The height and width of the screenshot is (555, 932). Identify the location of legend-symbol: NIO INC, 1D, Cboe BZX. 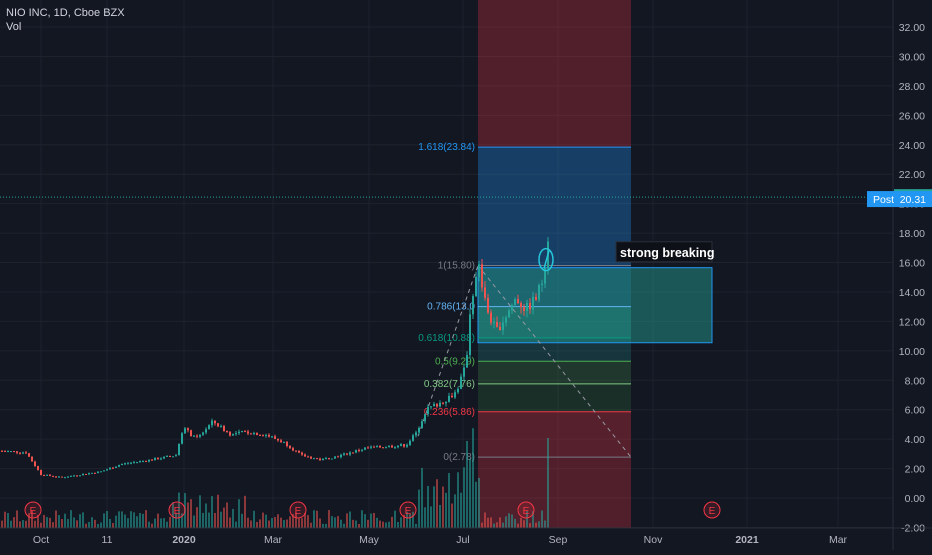
(65, 13).